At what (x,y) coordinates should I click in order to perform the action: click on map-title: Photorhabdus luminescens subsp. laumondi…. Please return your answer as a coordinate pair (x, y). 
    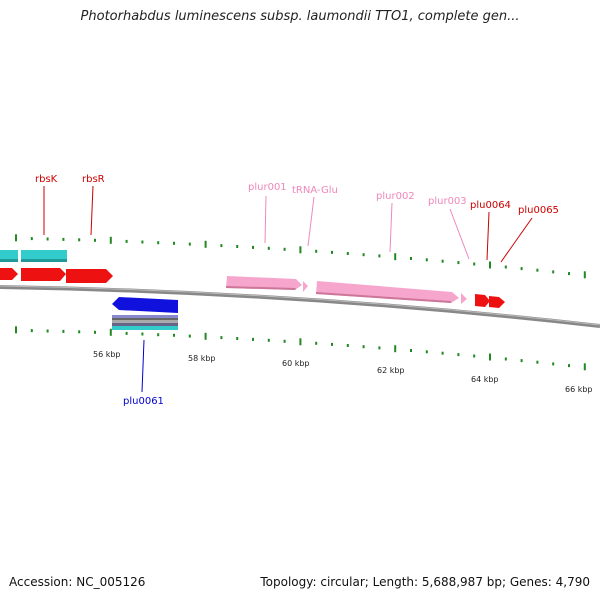
    Looking at the image, I should click on (300, 16).